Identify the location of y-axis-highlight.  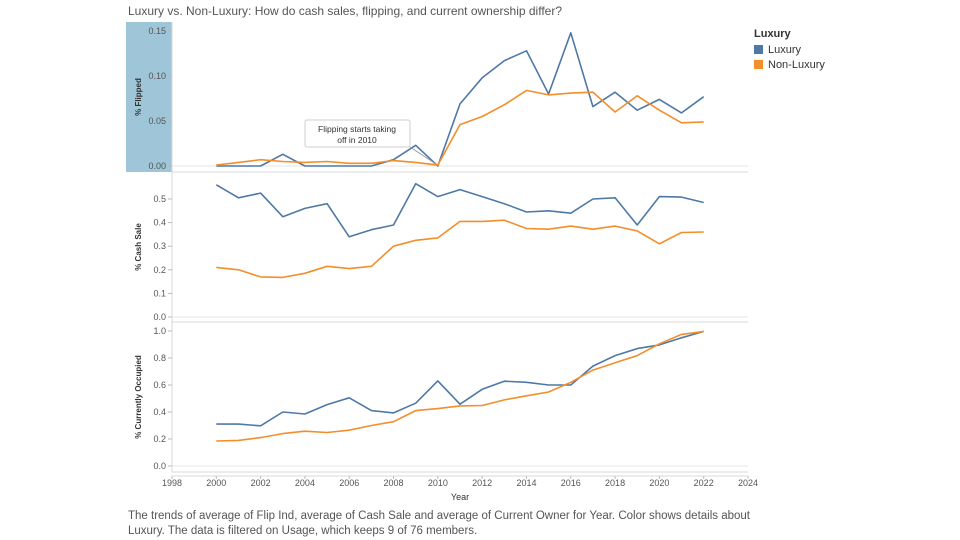
(149, 97).